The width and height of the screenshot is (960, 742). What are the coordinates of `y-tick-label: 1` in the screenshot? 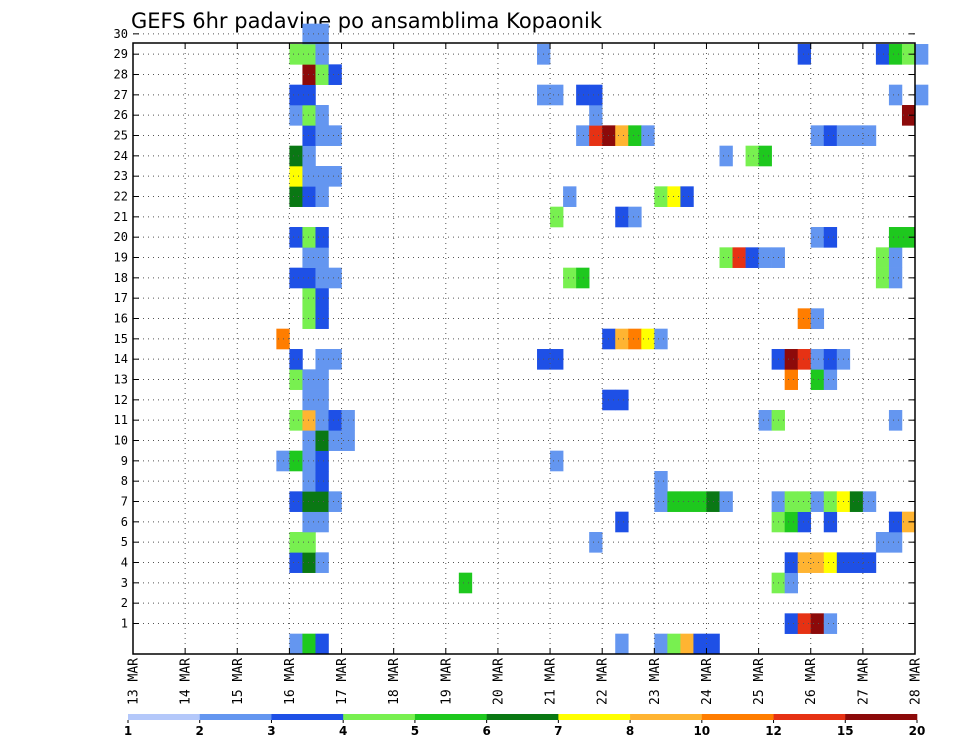 It's located at (124, 624).